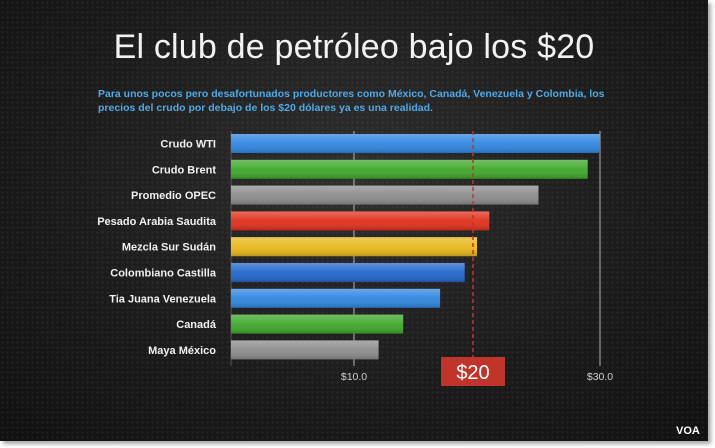 The width and height of the screenshot is (715, 448). I want to click on reference-label: $20, so click(472, 373).